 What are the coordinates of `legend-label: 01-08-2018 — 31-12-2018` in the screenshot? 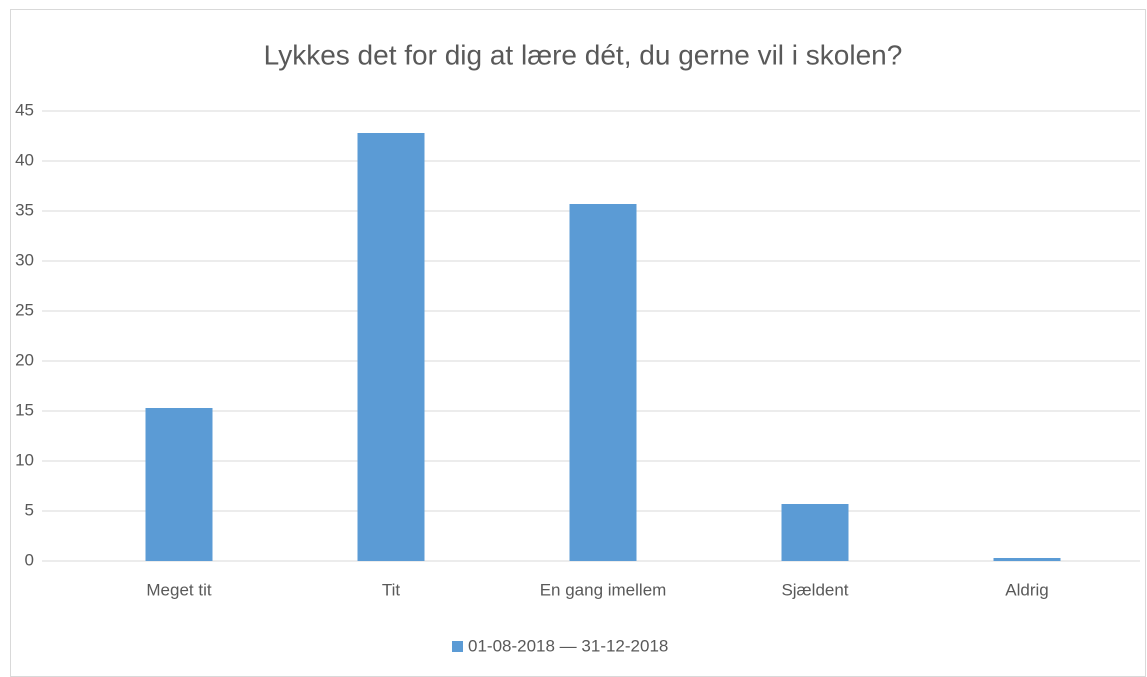 It's located at (568, 645).